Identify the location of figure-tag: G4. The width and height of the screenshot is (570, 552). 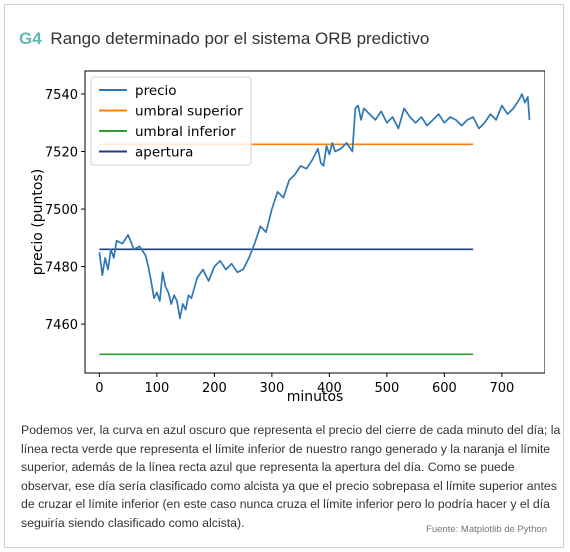
(30, 38).